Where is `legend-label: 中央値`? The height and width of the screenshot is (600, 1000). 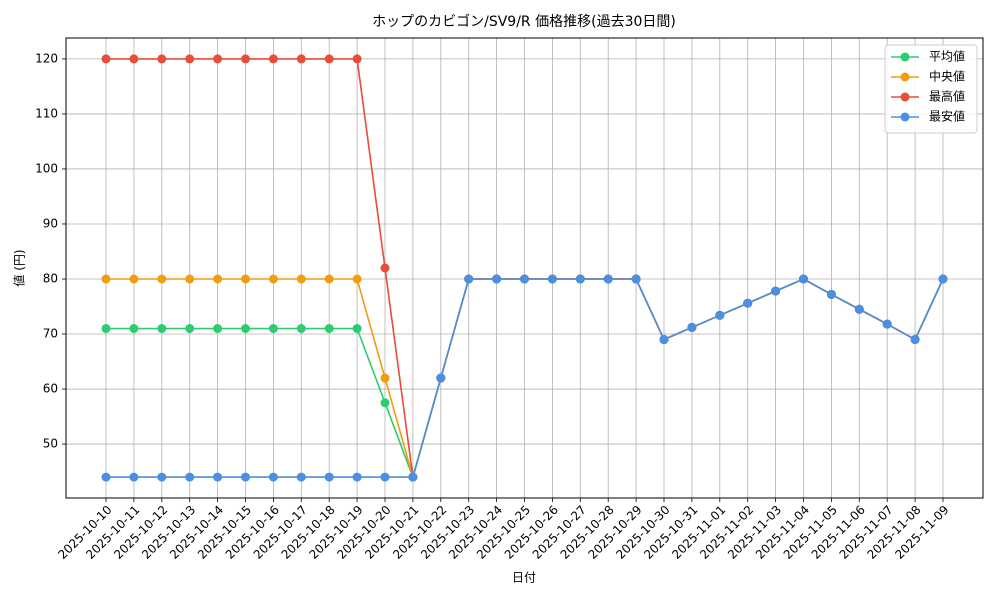
legend-label: 中央値 is located at coordinates (947, 76).